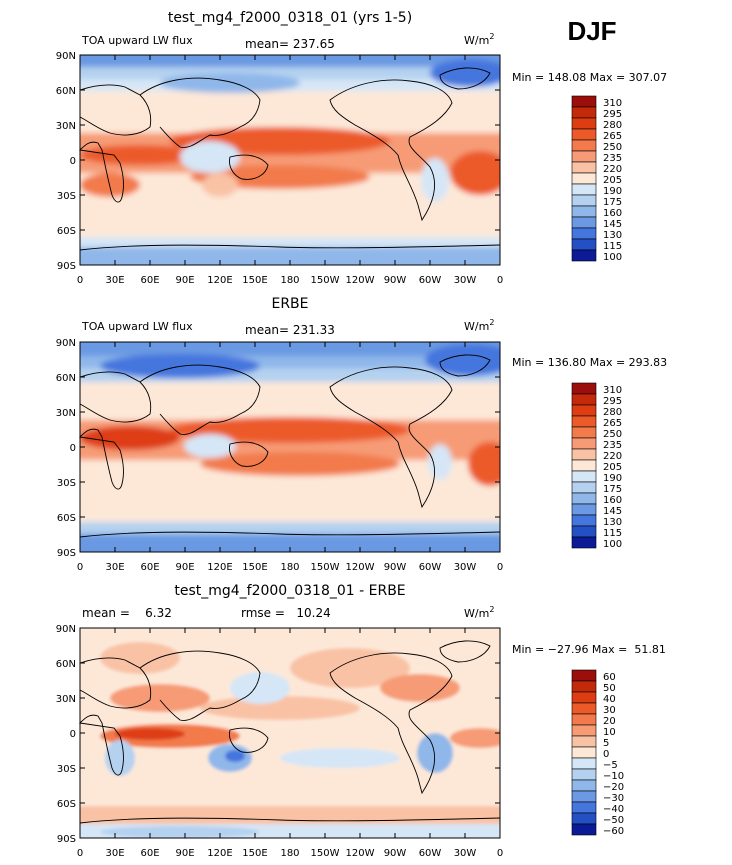 The height and width of the screenshot is (865, 732). Describe the element at coordinates (612, 125) in the screenshot. I see `colorbar-label: 280` at that location.